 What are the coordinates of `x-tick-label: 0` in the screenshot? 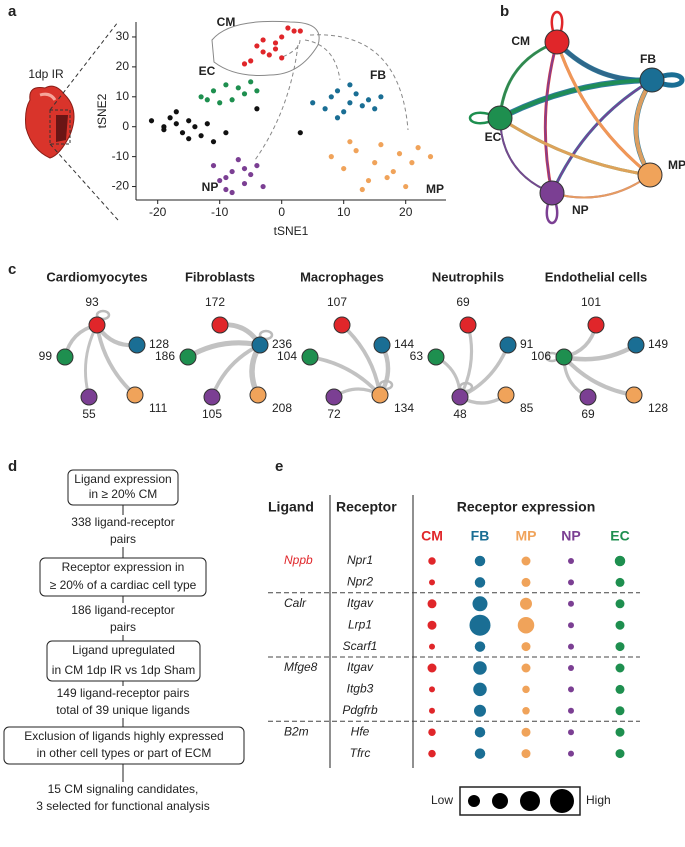 It's located at (281, 212).